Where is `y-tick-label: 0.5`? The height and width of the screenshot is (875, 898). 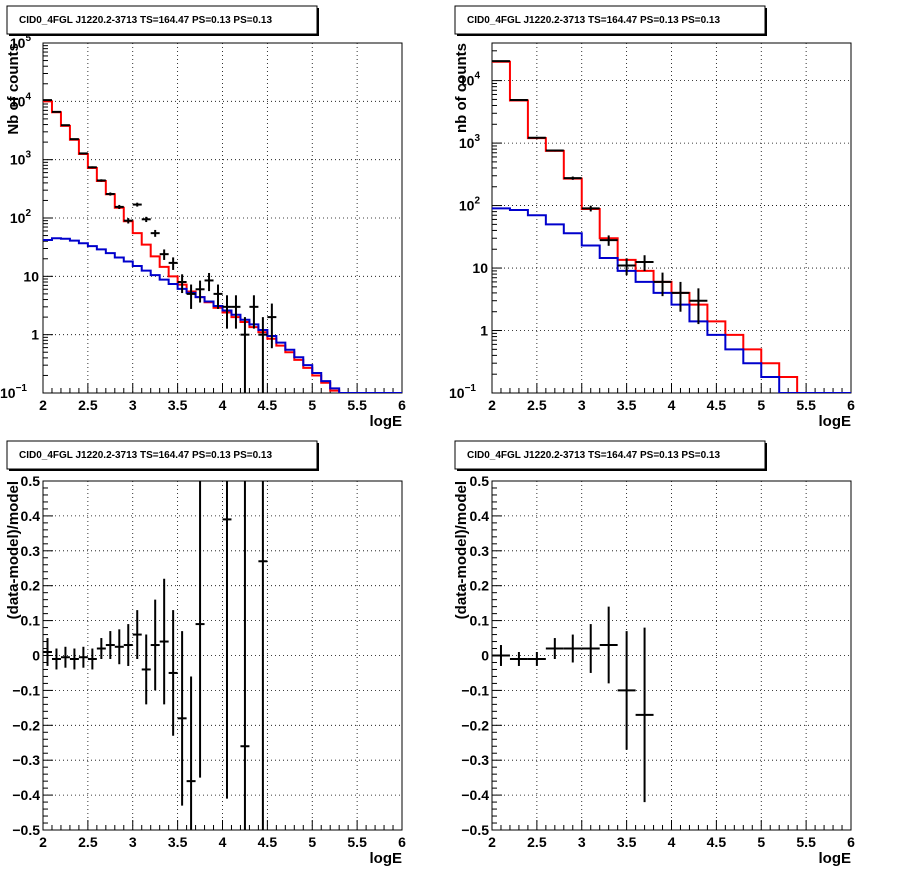 y-tick-label: 0.5 is located at coordinates (480, 481).